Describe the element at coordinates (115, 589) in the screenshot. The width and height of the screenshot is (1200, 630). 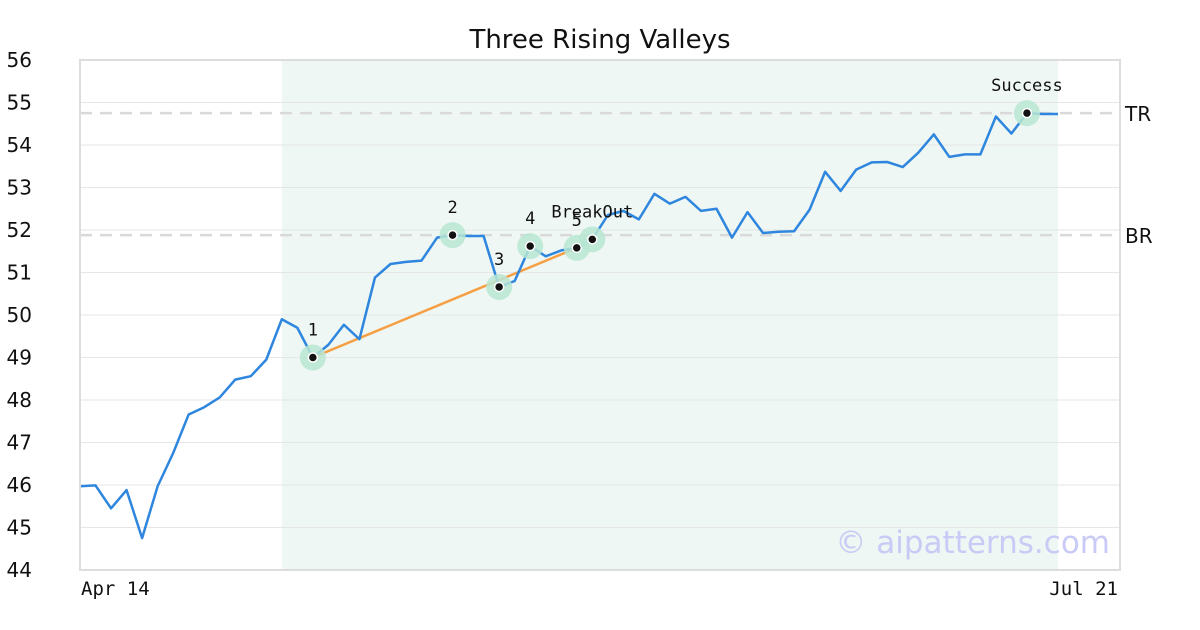
I see `x-tick-label: Apr 14` at that location.